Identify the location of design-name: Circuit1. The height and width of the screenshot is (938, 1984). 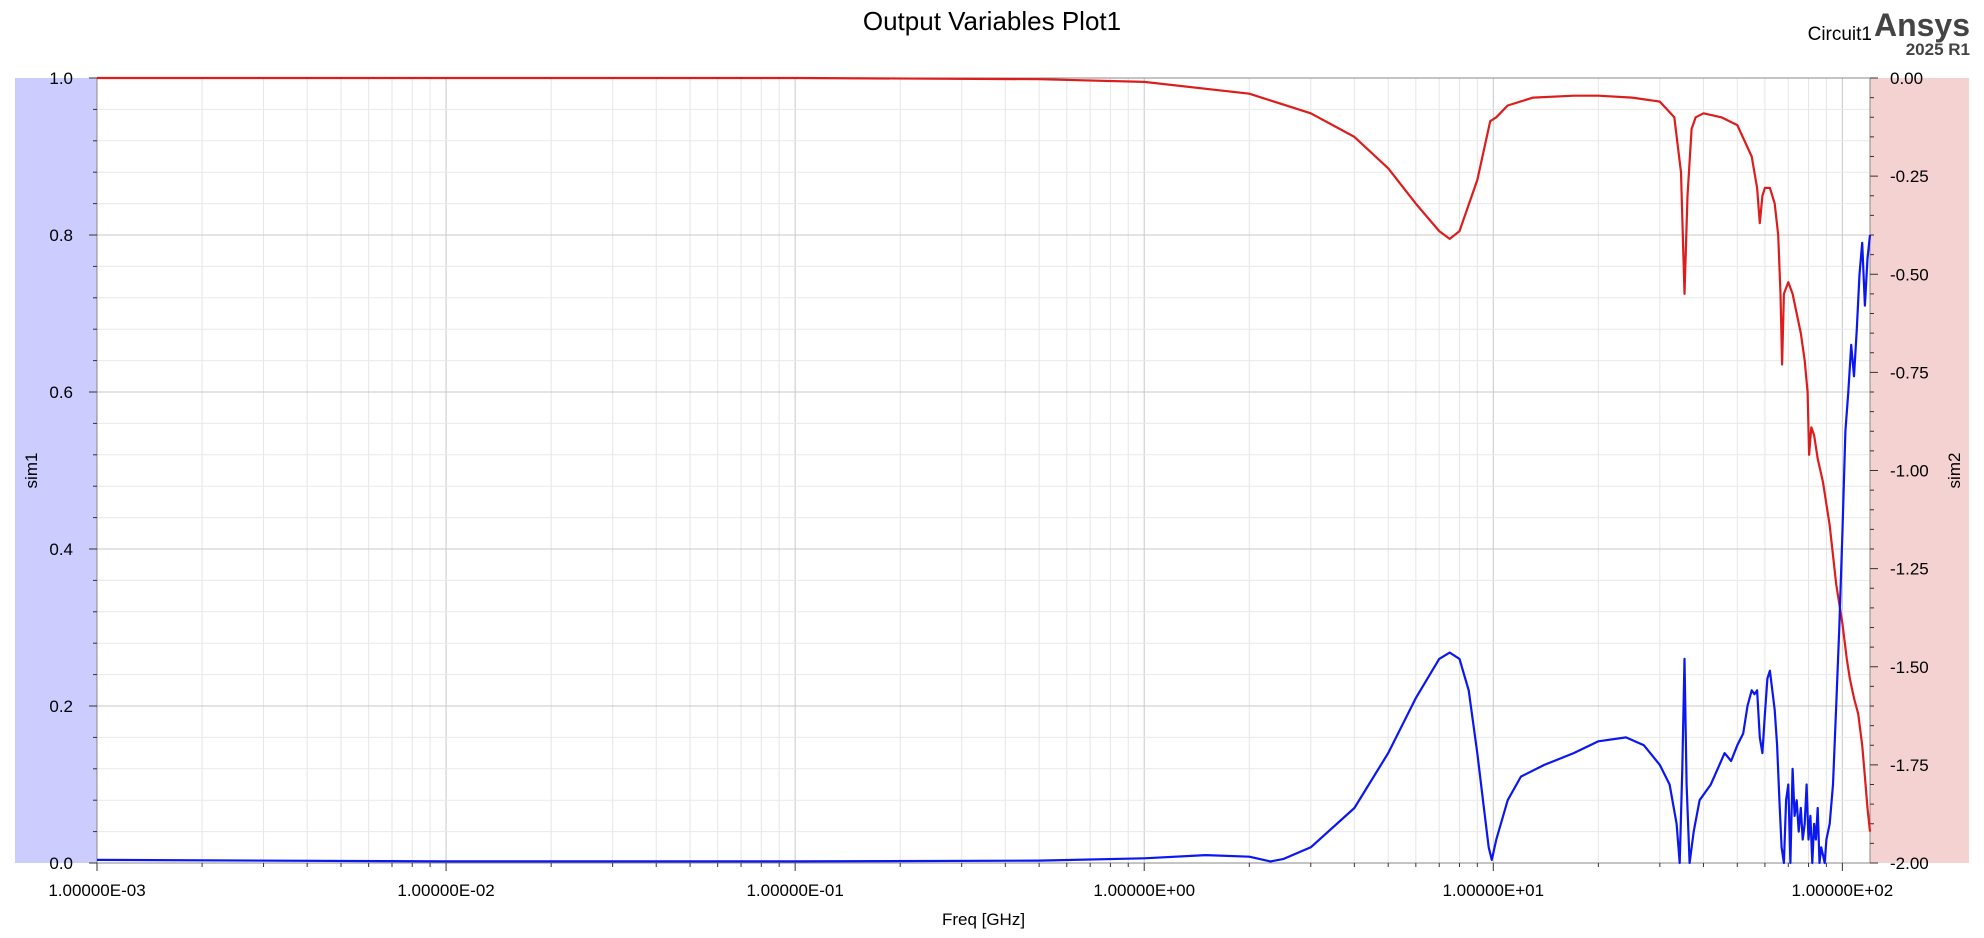
(1839, 34).